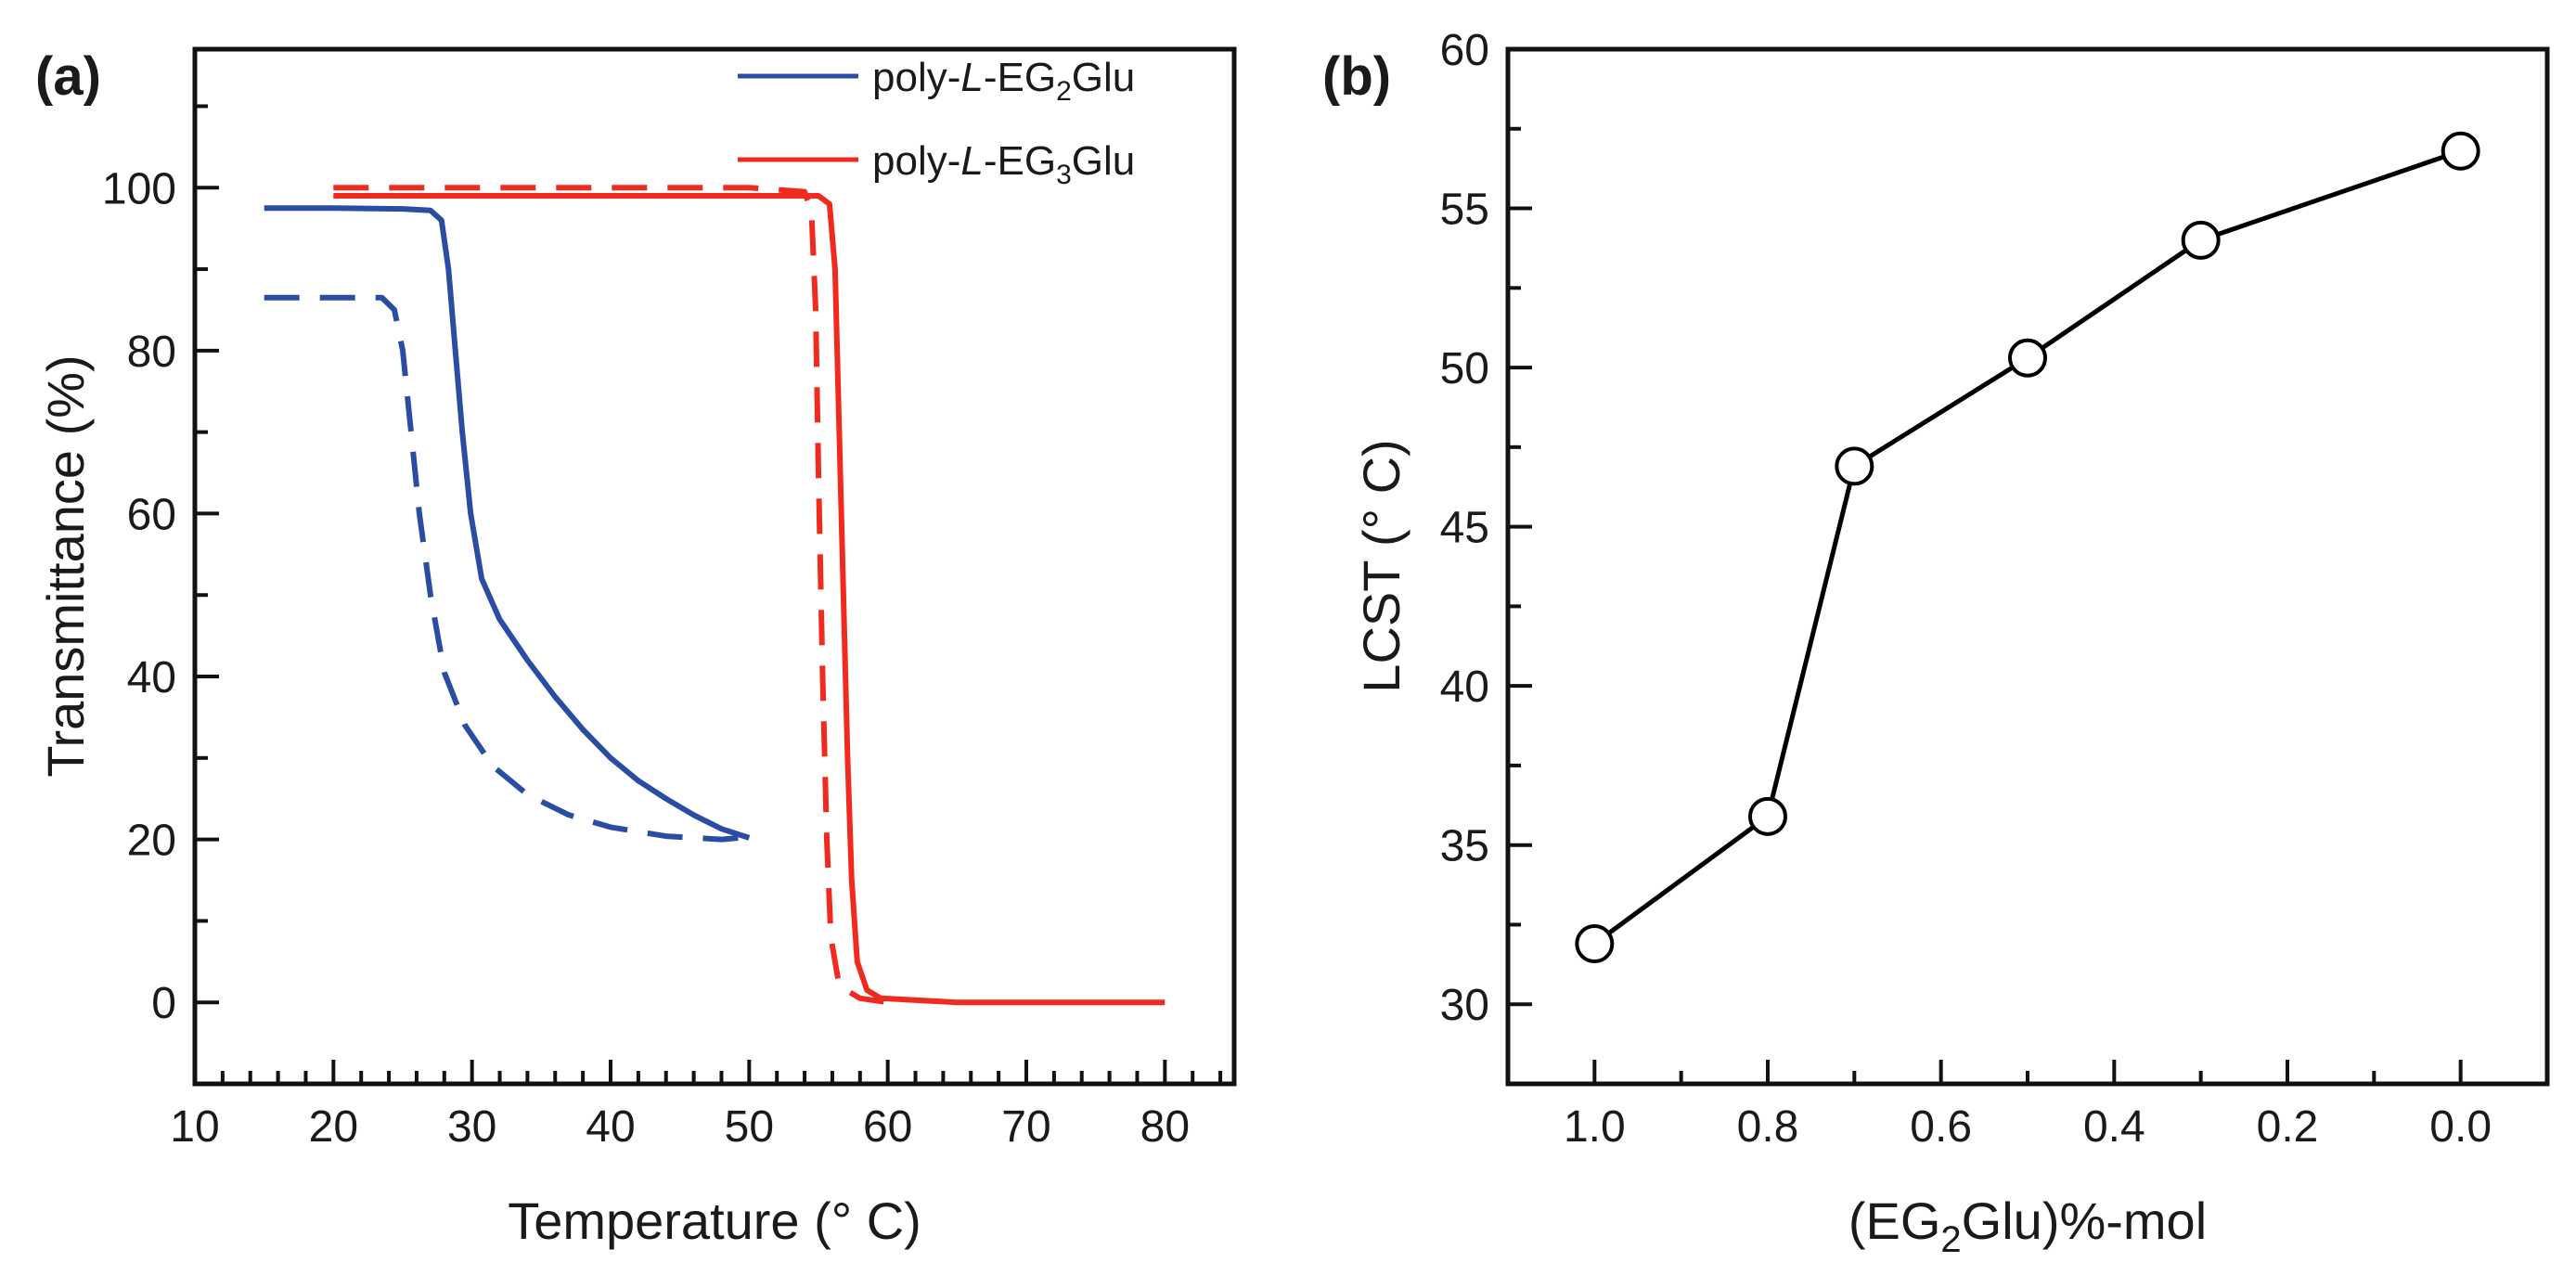 This screenshot has width=2576, height=1288. I want to click on panel-b-label: (b), so click(1357, 76).